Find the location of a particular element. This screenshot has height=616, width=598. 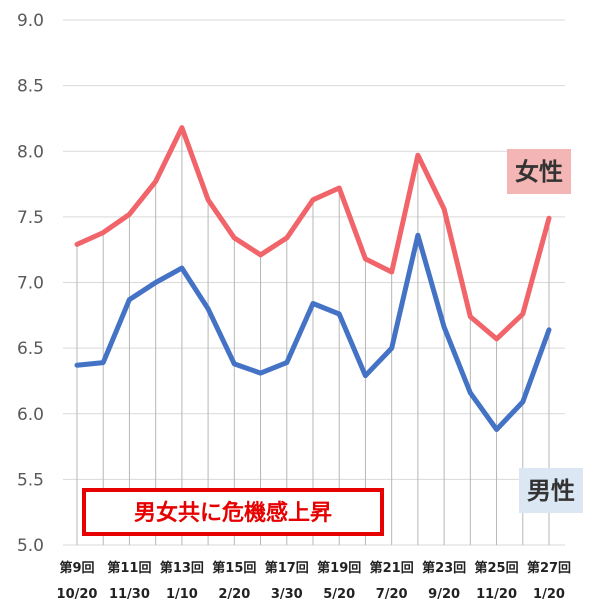

x-tick-label: 5/20 is located at coordinates (339, 594).